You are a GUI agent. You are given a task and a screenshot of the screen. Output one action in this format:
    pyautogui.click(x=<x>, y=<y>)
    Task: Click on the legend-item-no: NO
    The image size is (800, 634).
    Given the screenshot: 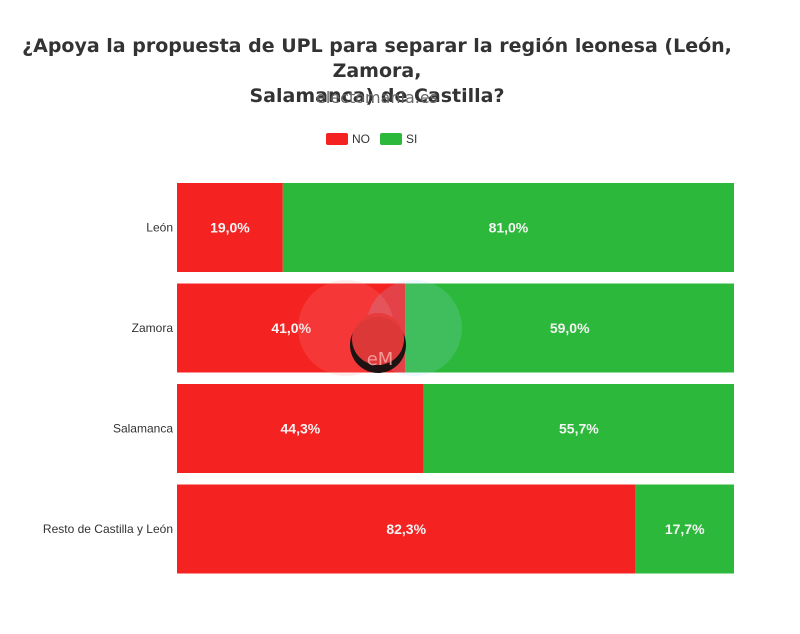 What is the action you would take?
    pyautogui.click(x=348, y=139)
    